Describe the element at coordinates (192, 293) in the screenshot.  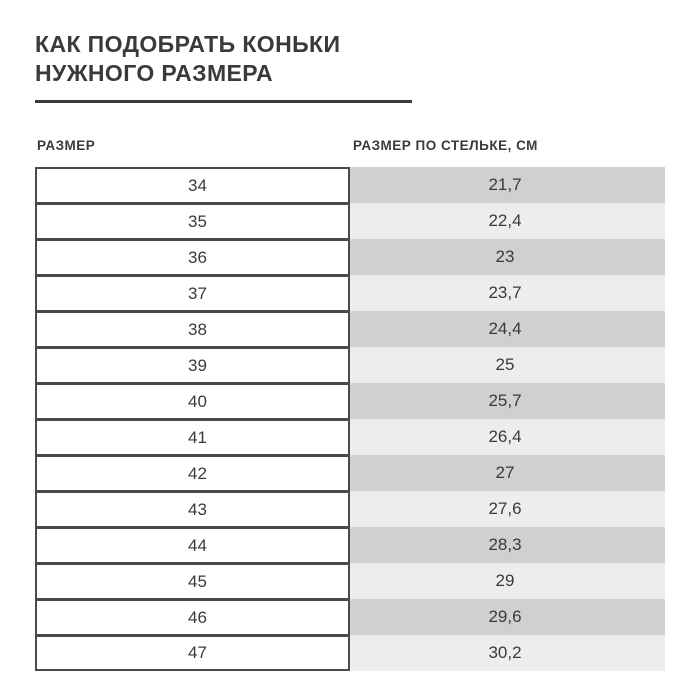
I see `cell-size: 37` at that location.